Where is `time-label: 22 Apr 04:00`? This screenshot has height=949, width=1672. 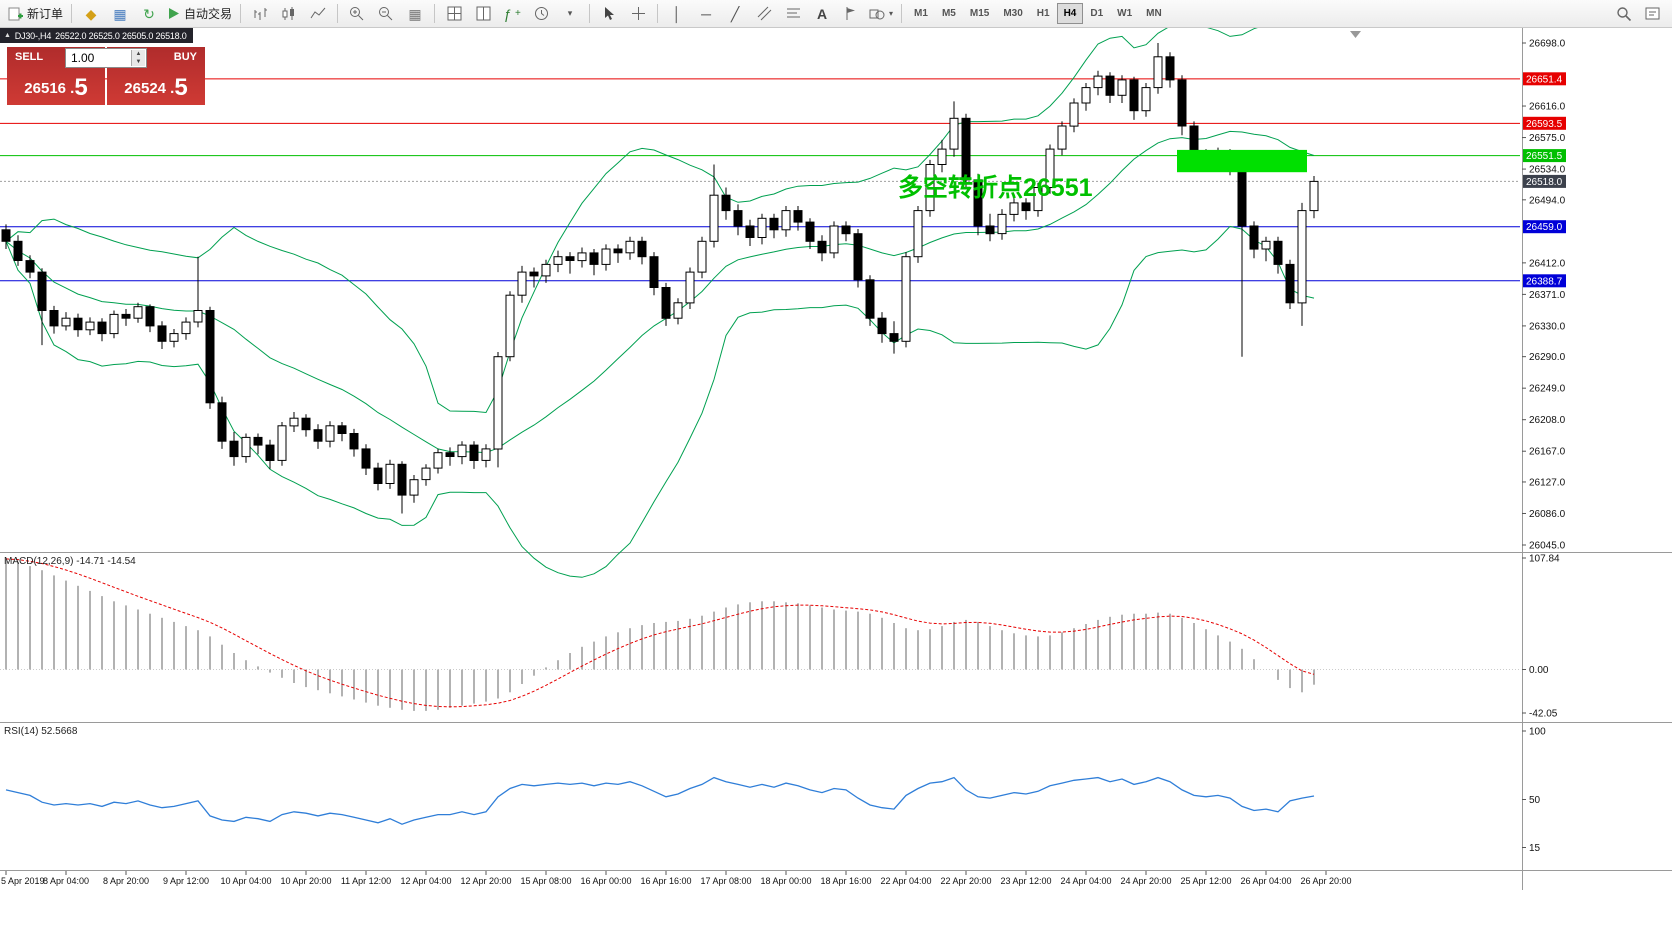
time-label: 22 Apr 04:00 is located at coordinates (905, 881).